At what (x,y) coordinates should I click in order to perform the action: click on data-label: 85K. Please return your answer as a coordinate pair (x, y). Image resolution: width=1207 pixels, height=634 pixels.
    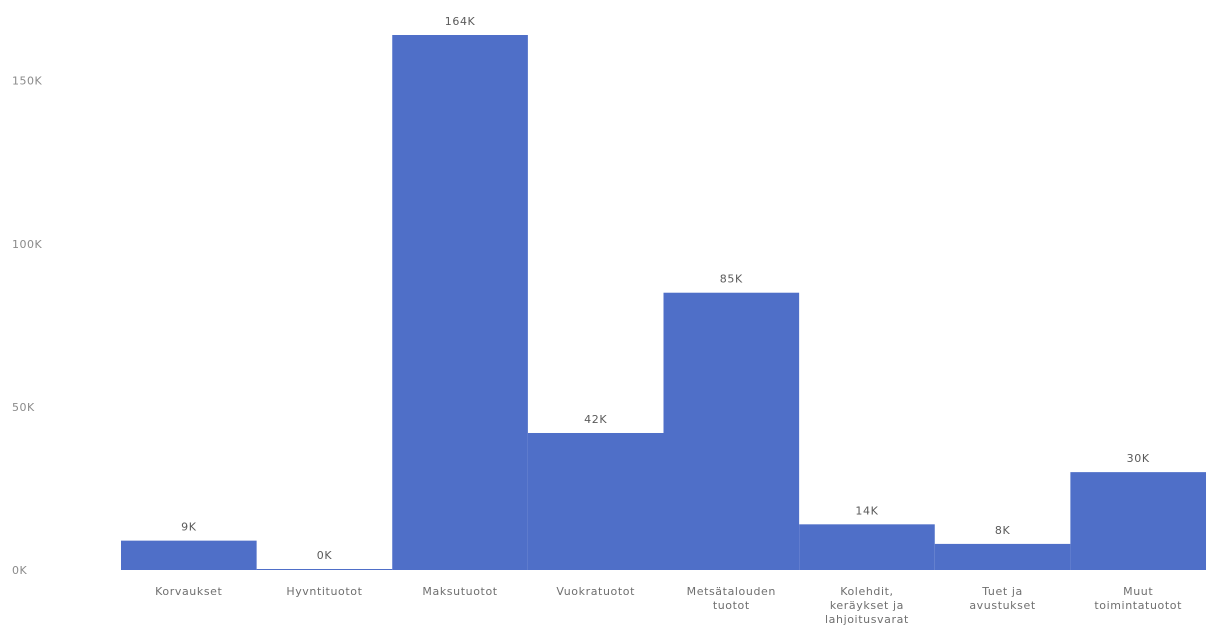
    Looking at the image, I should click on (731, 279).